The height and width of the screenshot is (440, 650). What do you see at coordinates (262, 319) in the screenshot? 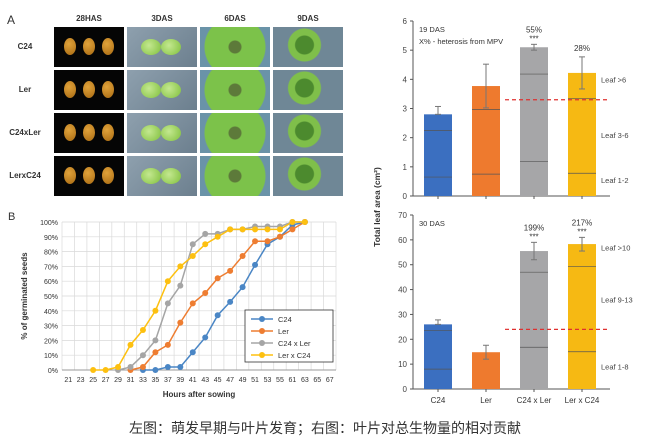
I see `legend-marker` at bounding box center [262, 319].